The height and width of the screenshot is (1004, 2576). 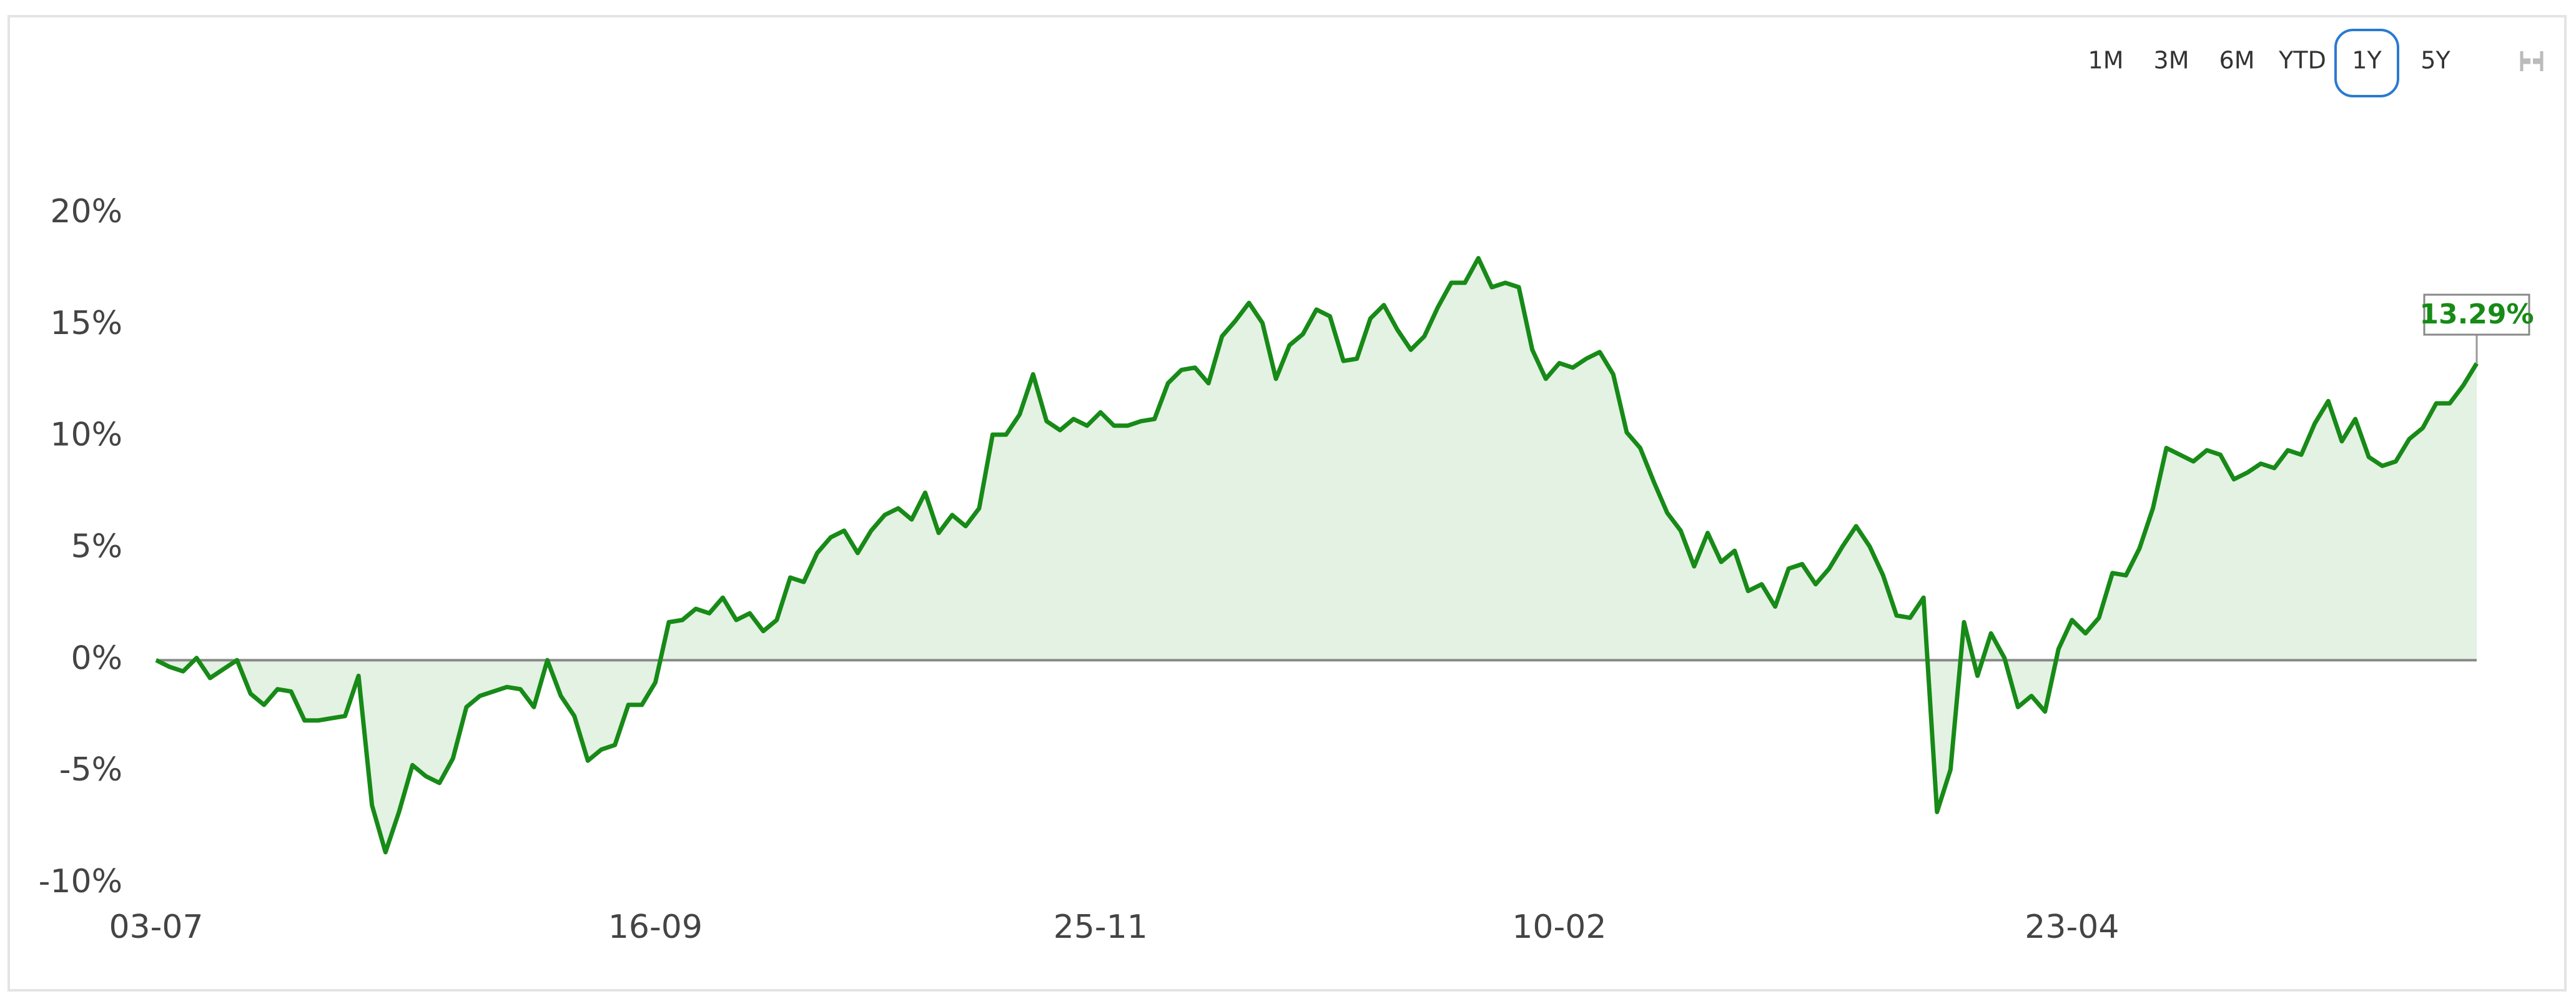 What do you see at coordinates (656, 927) in the screenshot?
I see `x-tick-label: 16-09` at bounding box center [656, 927].